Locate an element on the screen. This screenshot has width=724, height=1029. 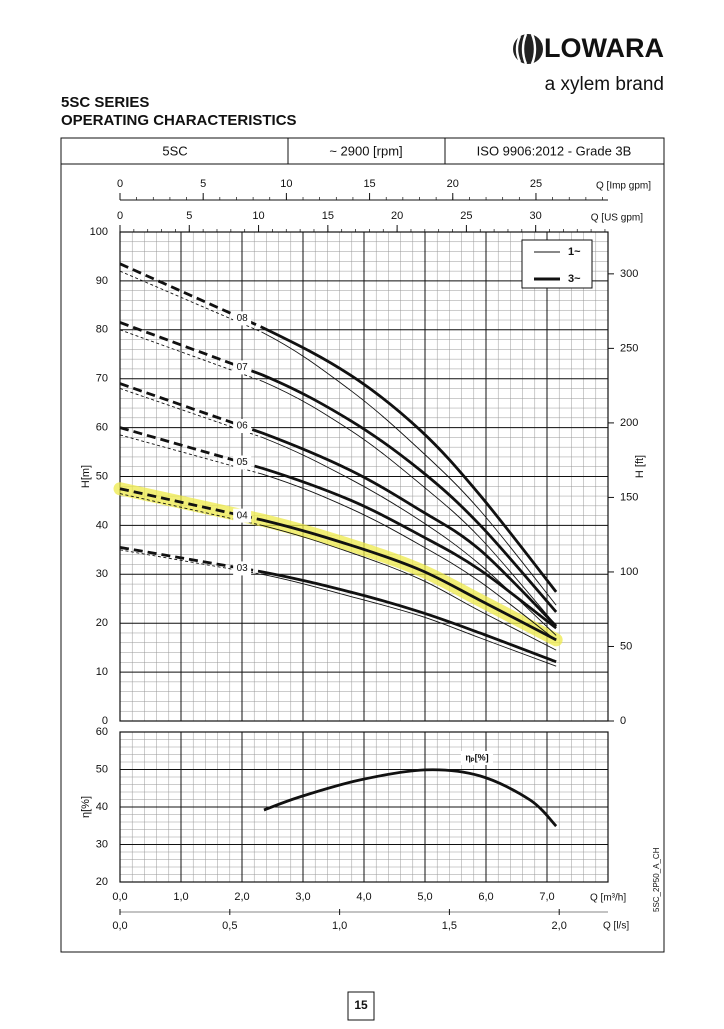
title: 5SC SERIES is located at coordinates (105, 102).